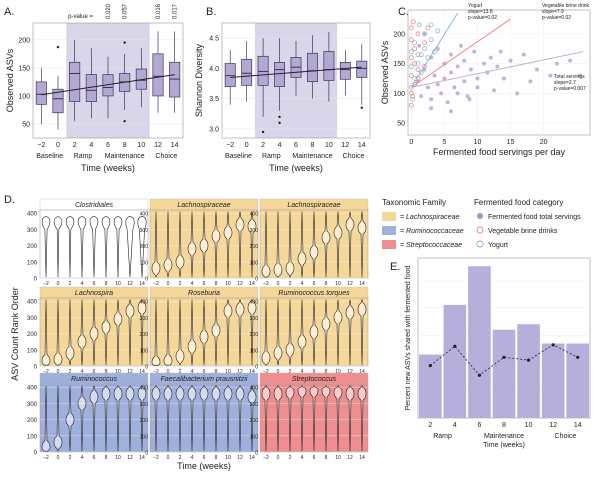 The height and width of the screenshot is (481, 600). I want to click on x-tick-label: 0, so click(58, 458).